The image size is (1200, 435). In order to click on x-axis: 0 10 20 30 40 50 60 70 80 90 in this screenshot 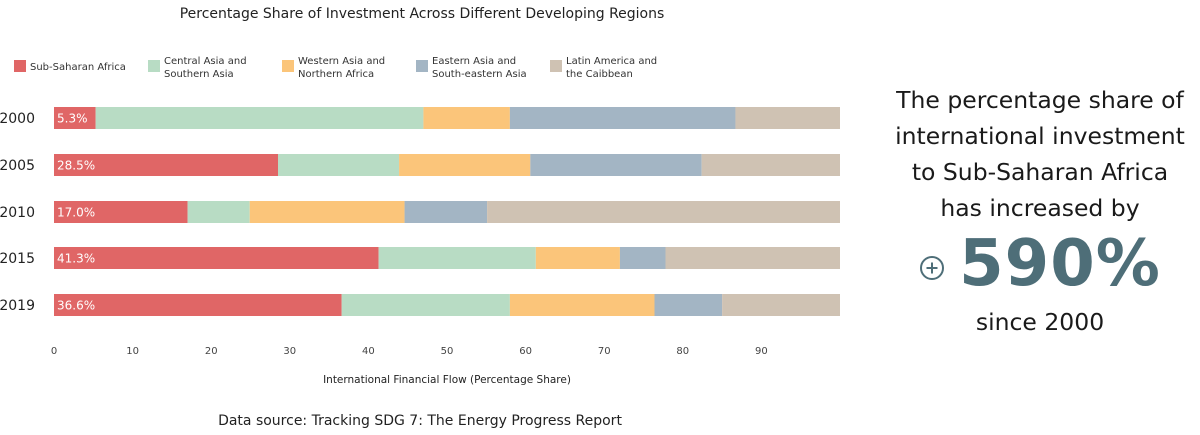, I will do `click(409, 351)`.